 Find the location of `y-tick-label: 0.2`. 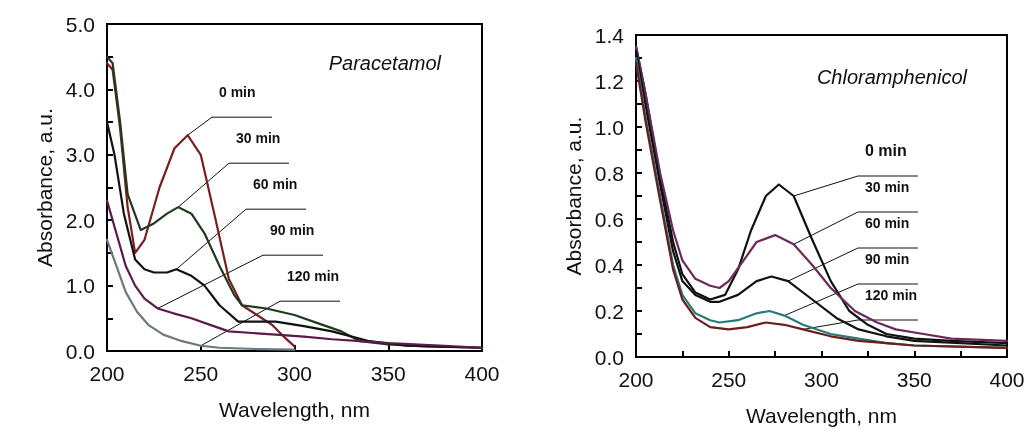

y-tick-label: 0.2 is located at coordinates (609, 311).